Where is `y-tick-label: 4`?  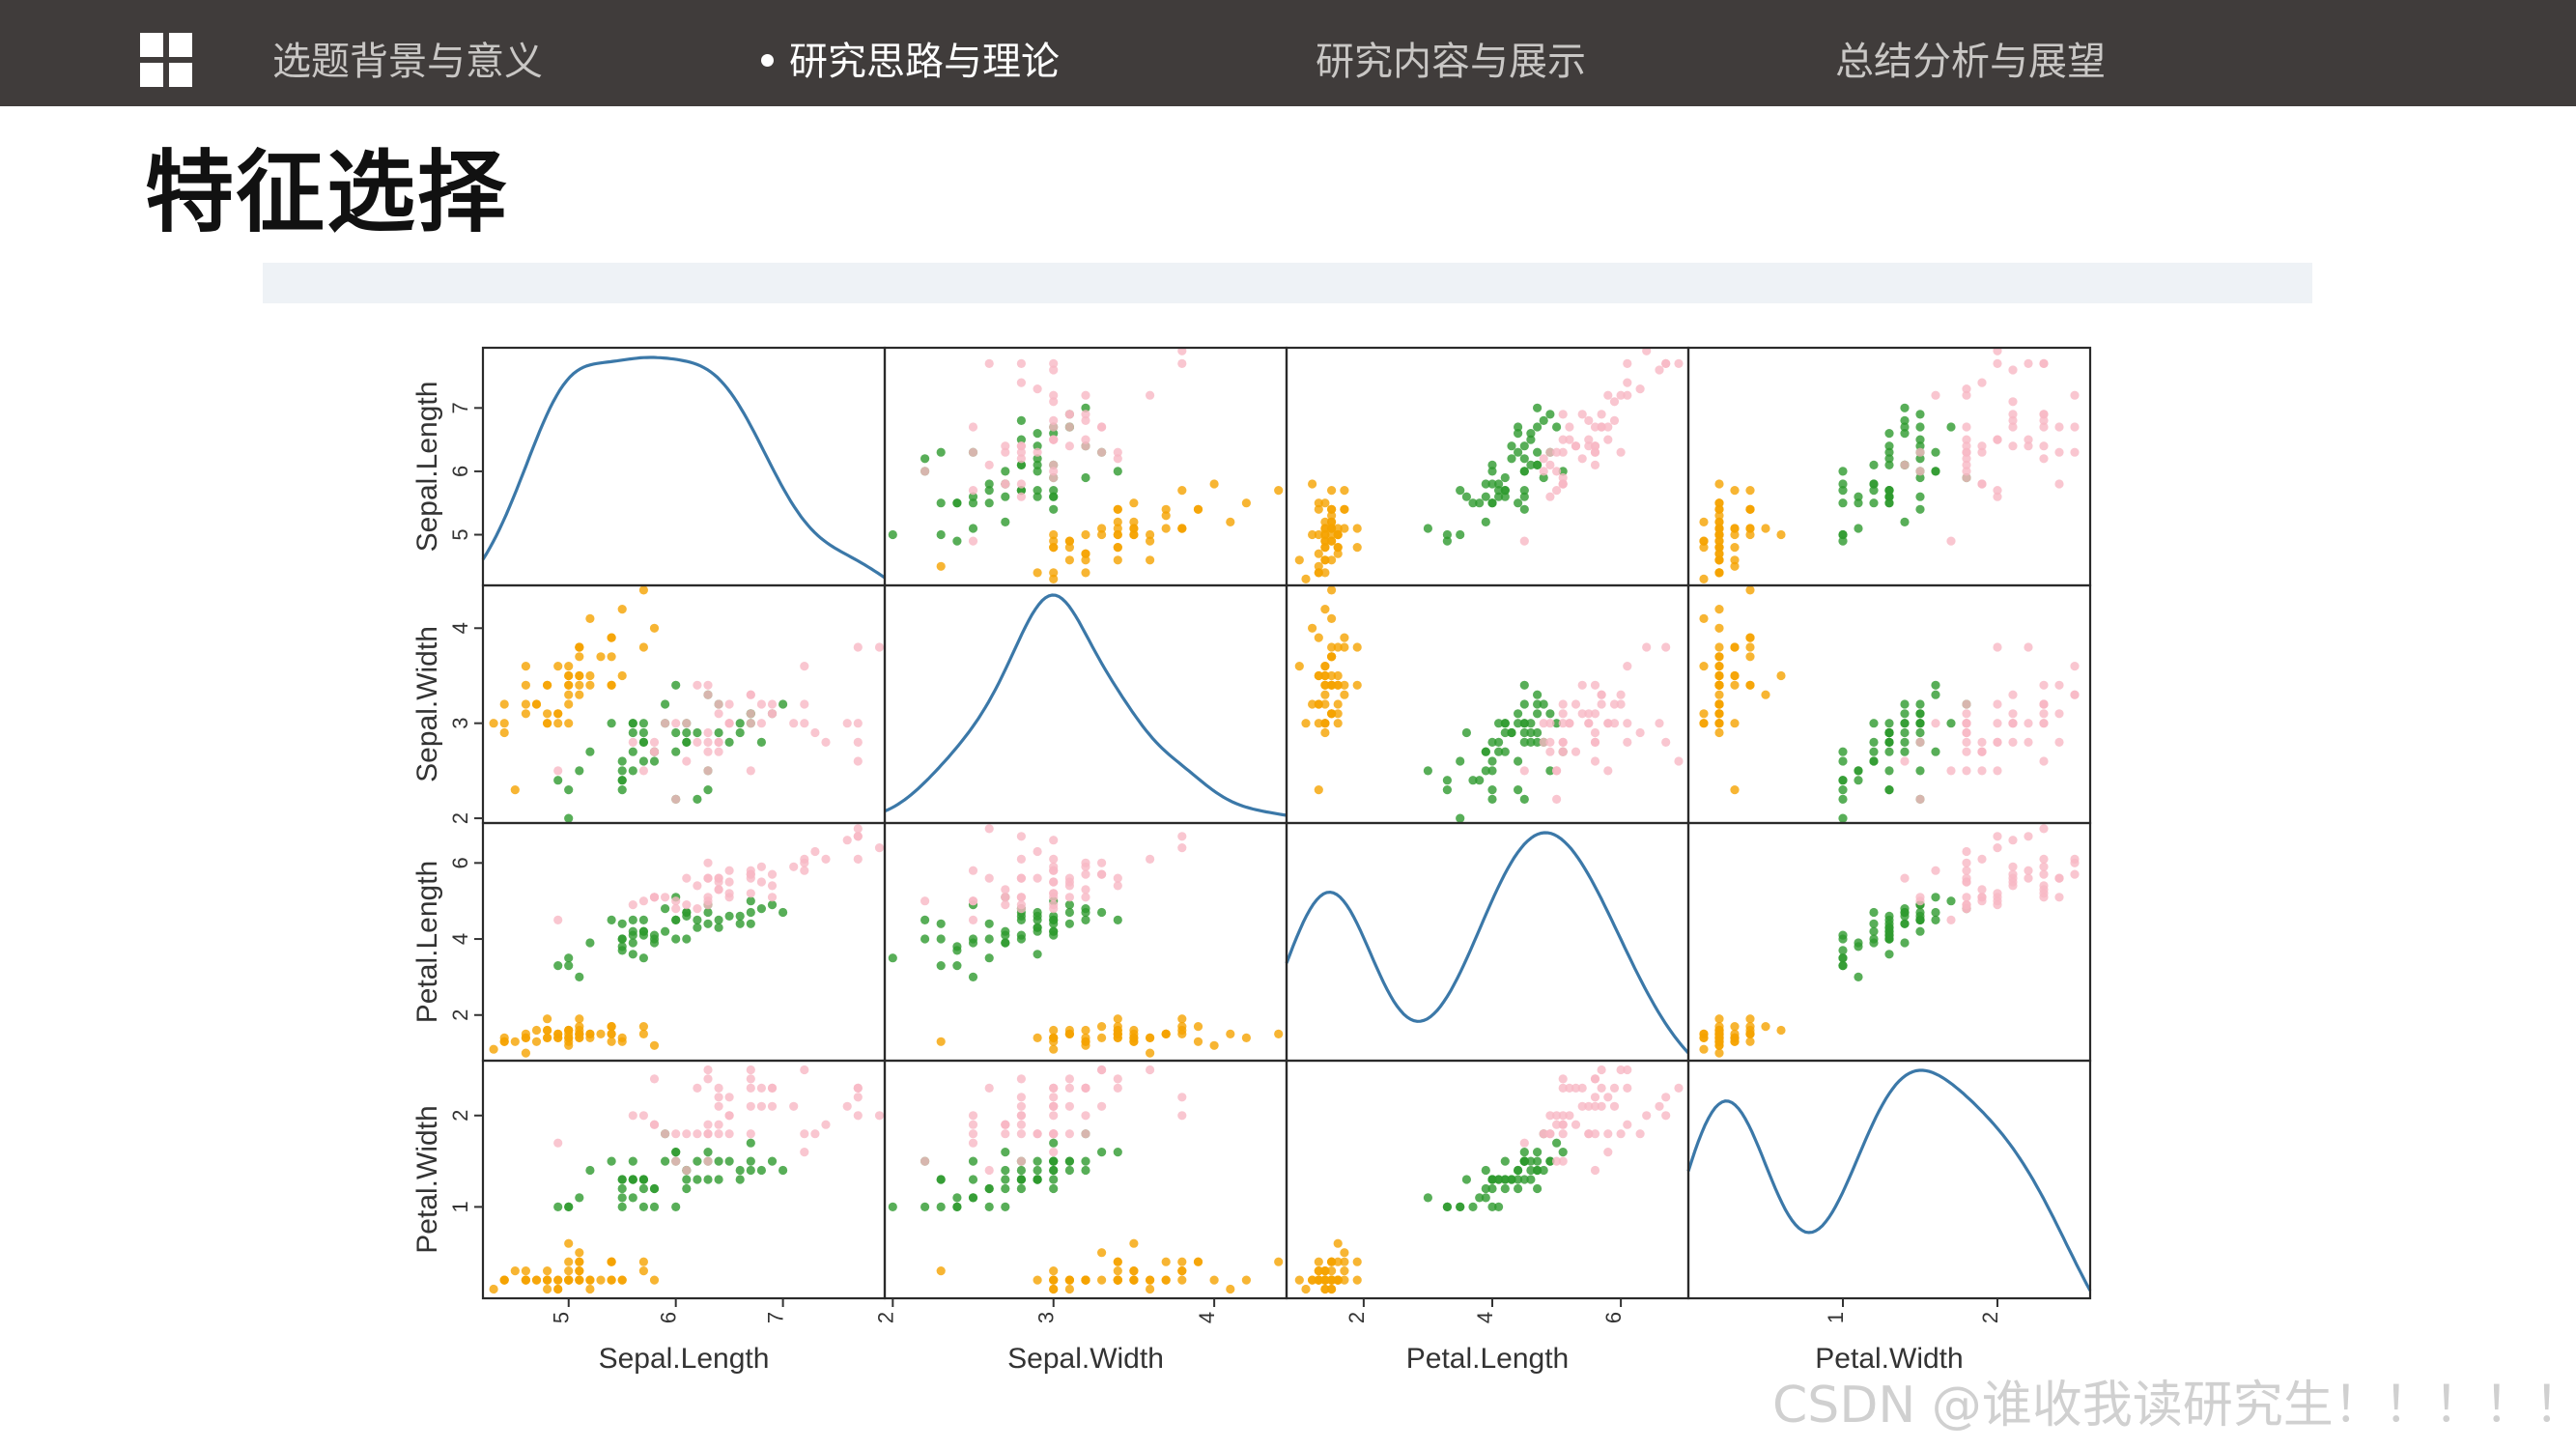
y-tick-label: 4 is located at coordinates (460, 628).